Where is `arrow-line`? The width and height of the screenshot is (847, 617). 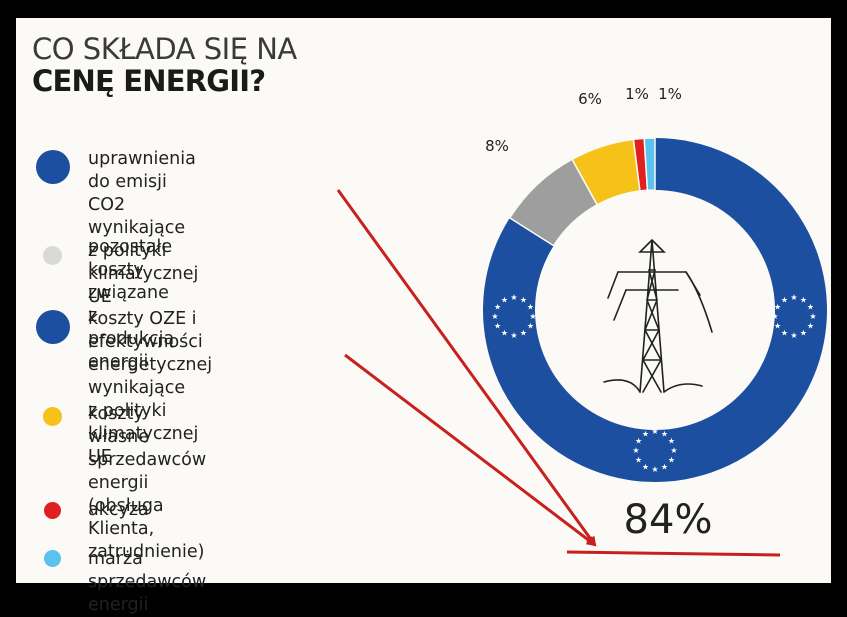
arrow-line is located at coordinates (470, 450).